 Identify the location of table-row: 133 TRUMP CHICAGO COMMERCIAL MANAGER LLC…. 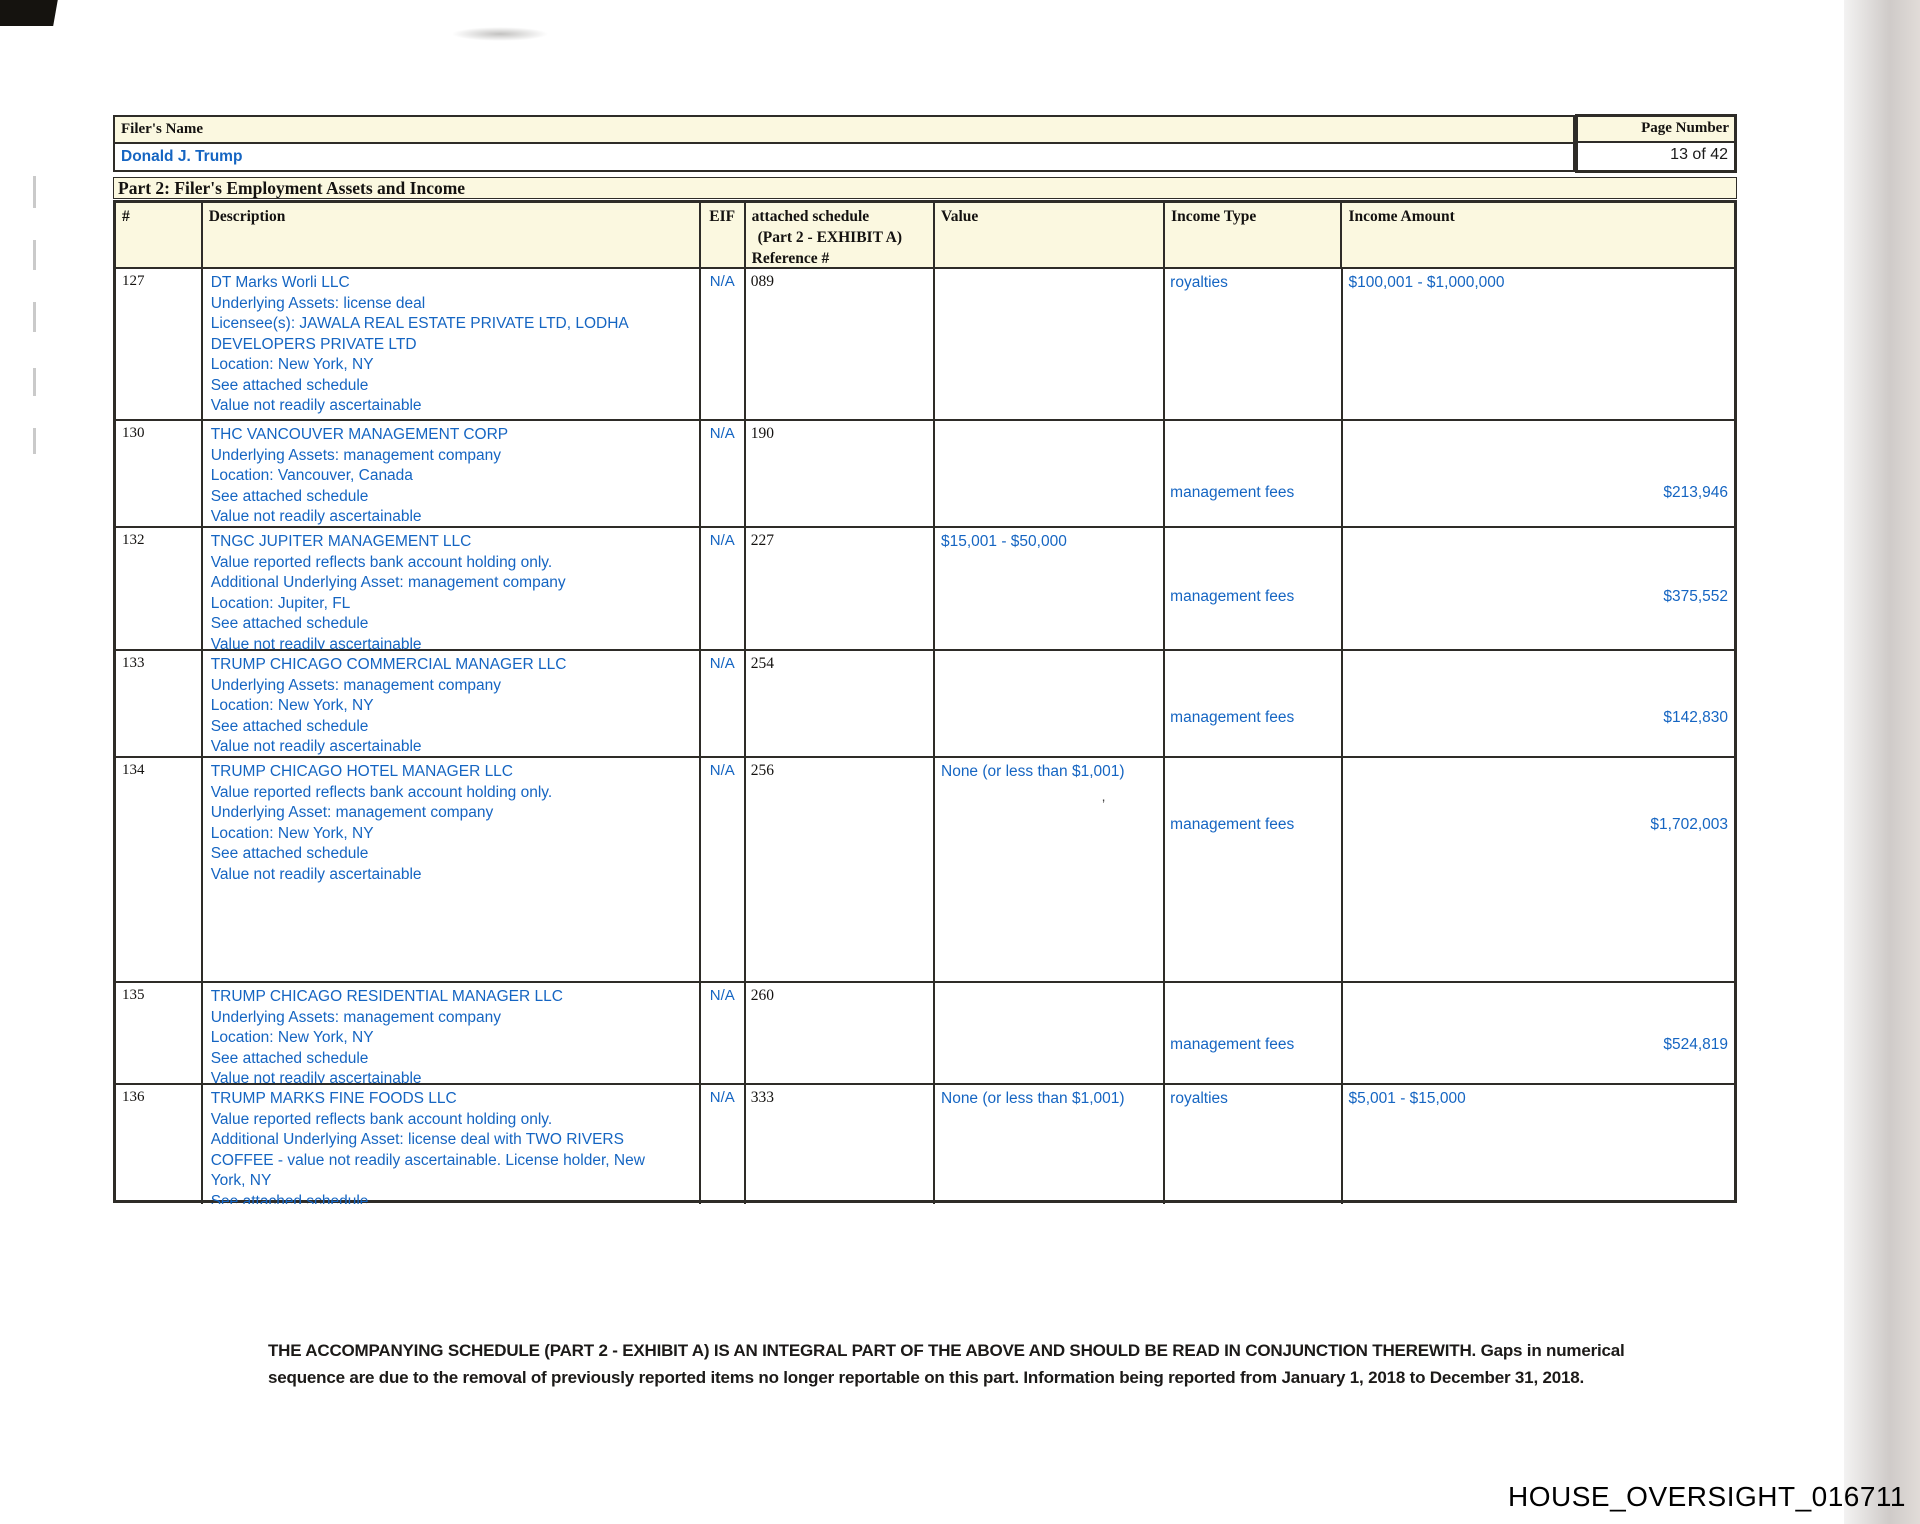
(925, 704).